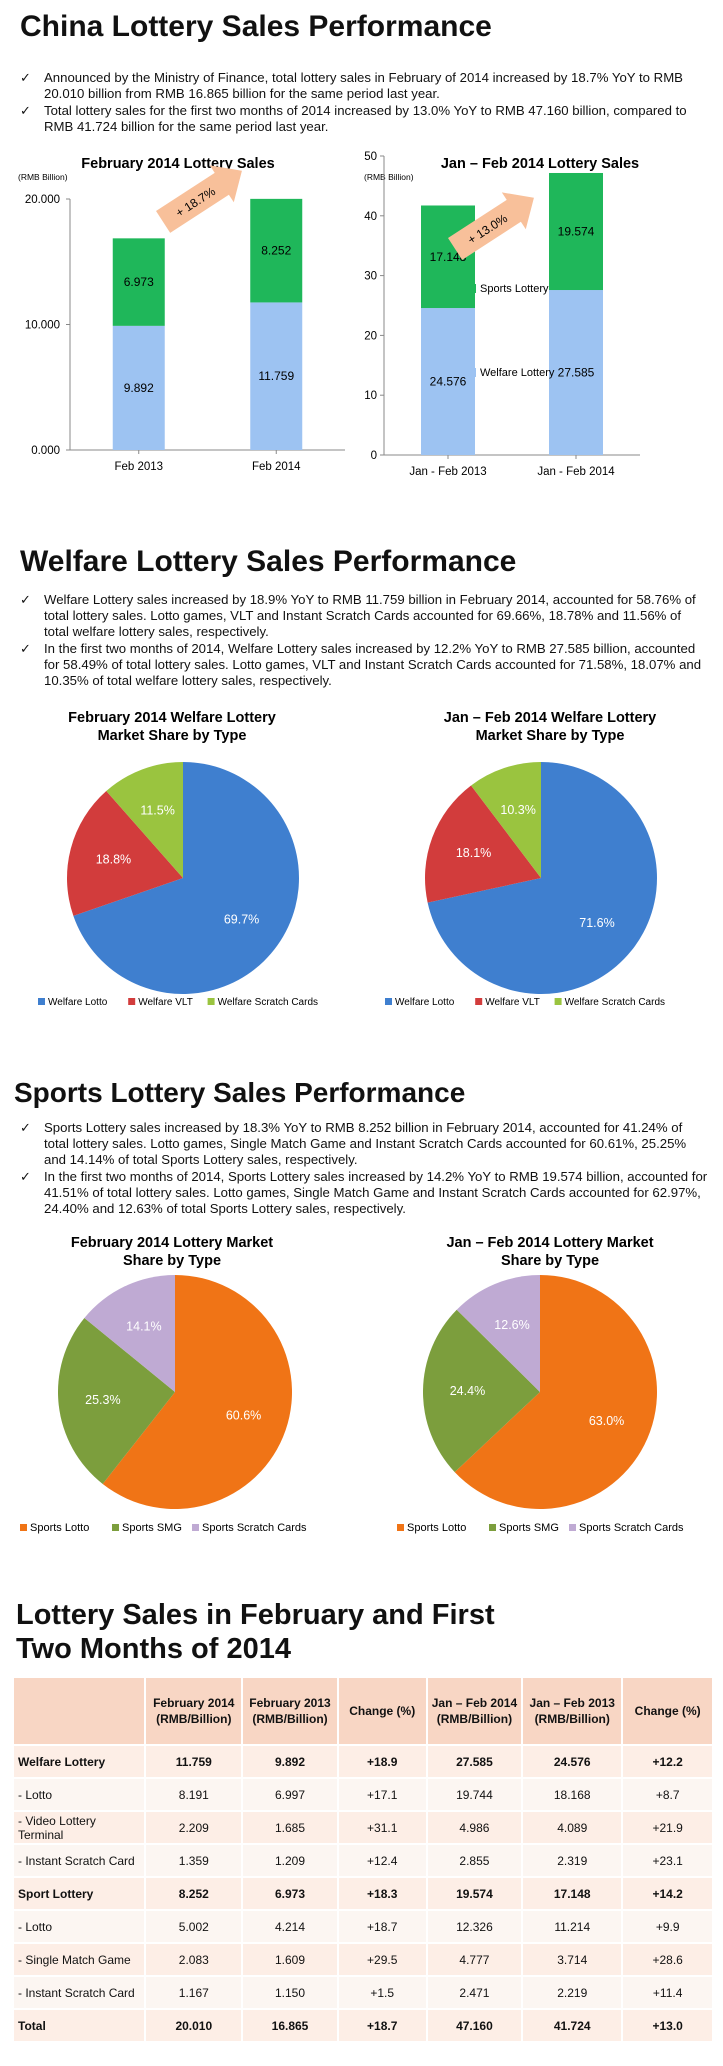  What do you see at coordinates (78, 1960) in the screenshot?
I see `table-cell: - Single Match Game` at bounding box center [78, 1960].